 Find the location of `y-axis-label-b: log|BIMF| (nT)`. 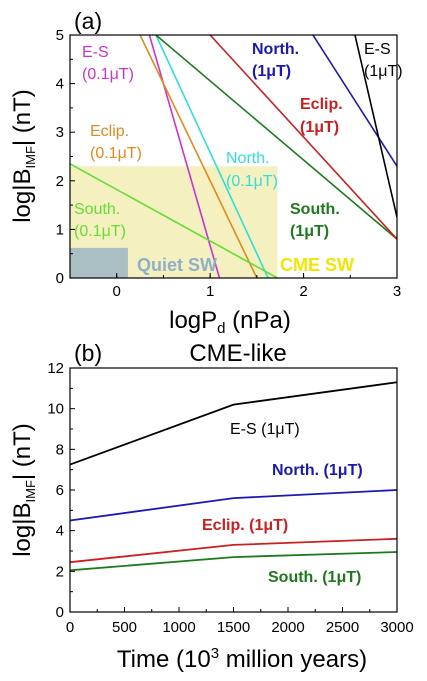

y-axis-label-b: log|BIMF| (nT) is located at coordinates (23, 490).